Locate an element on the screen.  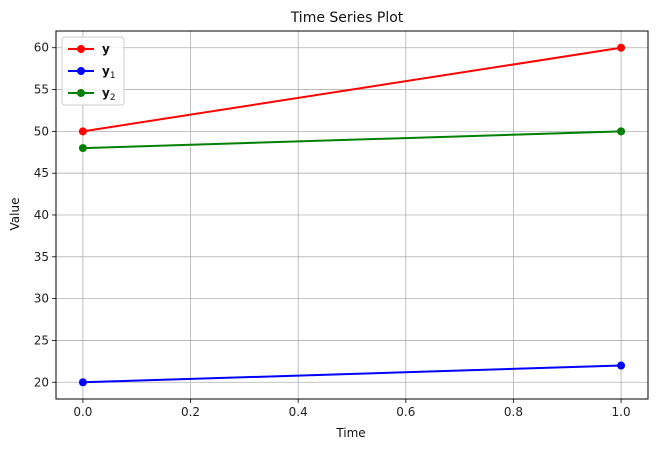
y-tick-label: 55 is located at coordinates (41, 90).